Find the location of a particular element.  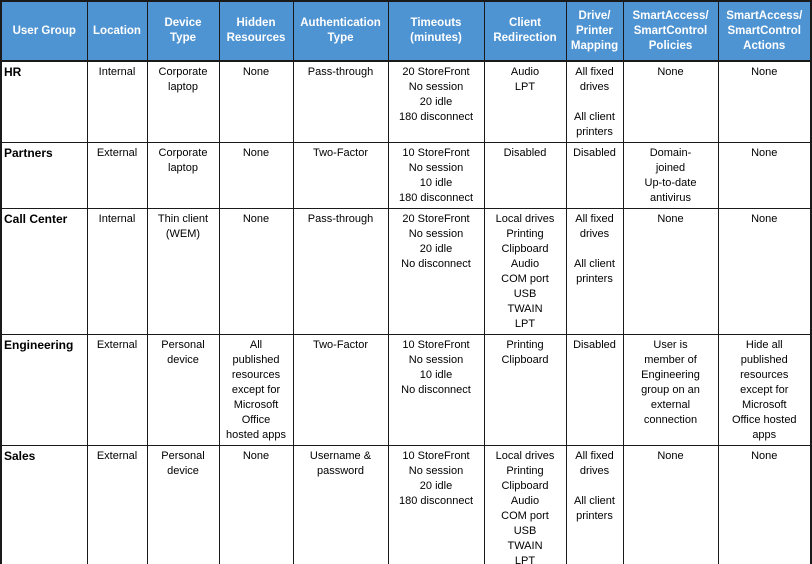

column-header: Drive/Printer Mapping is located at coordinates (594, 31).